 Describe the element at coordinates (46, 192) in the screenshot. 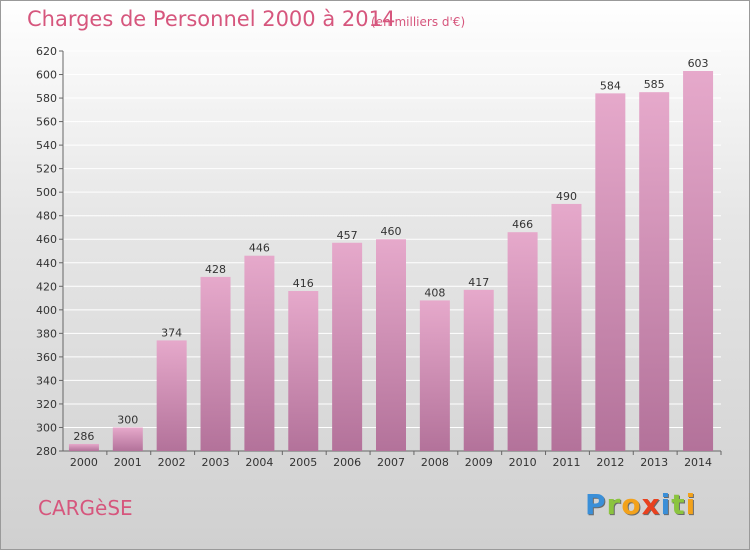

I see `y-tick-label: 500` at that location.